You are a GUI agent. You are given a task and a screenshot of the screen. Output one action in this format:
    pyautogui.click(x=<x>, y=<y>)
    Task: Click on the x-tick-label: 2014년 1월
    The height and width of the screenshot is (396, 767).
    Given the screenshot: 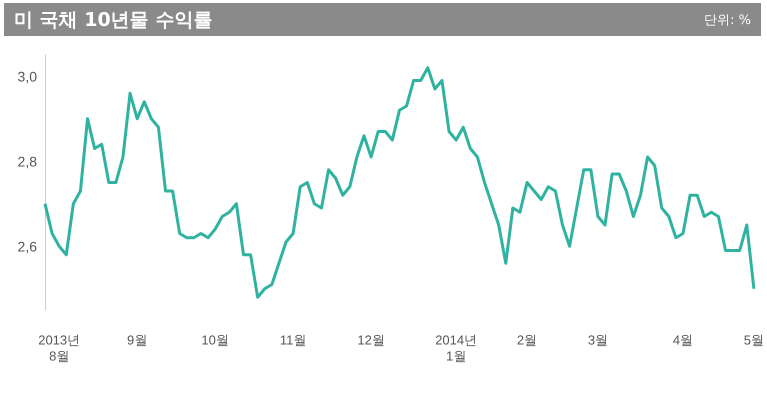 What is the action you would take?
    pyautogui.click(x=456, y=348)
    